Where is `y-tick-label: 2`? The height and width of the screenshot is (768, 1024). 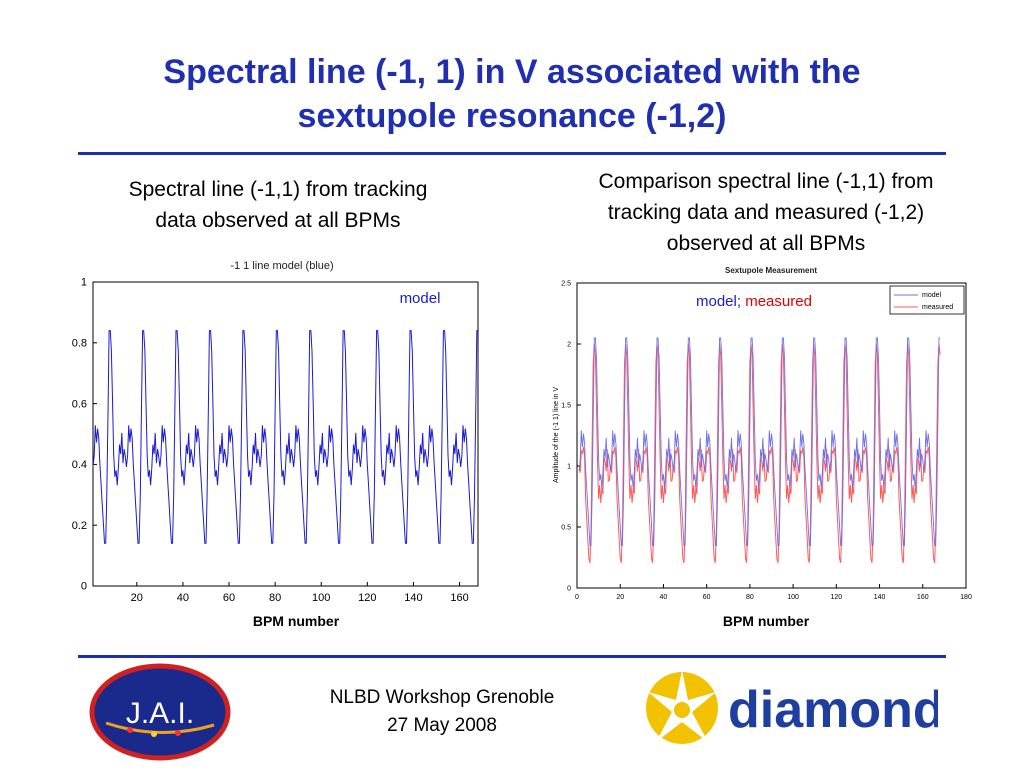
y-tick-label: 2 is located at coordinates (569, 344).